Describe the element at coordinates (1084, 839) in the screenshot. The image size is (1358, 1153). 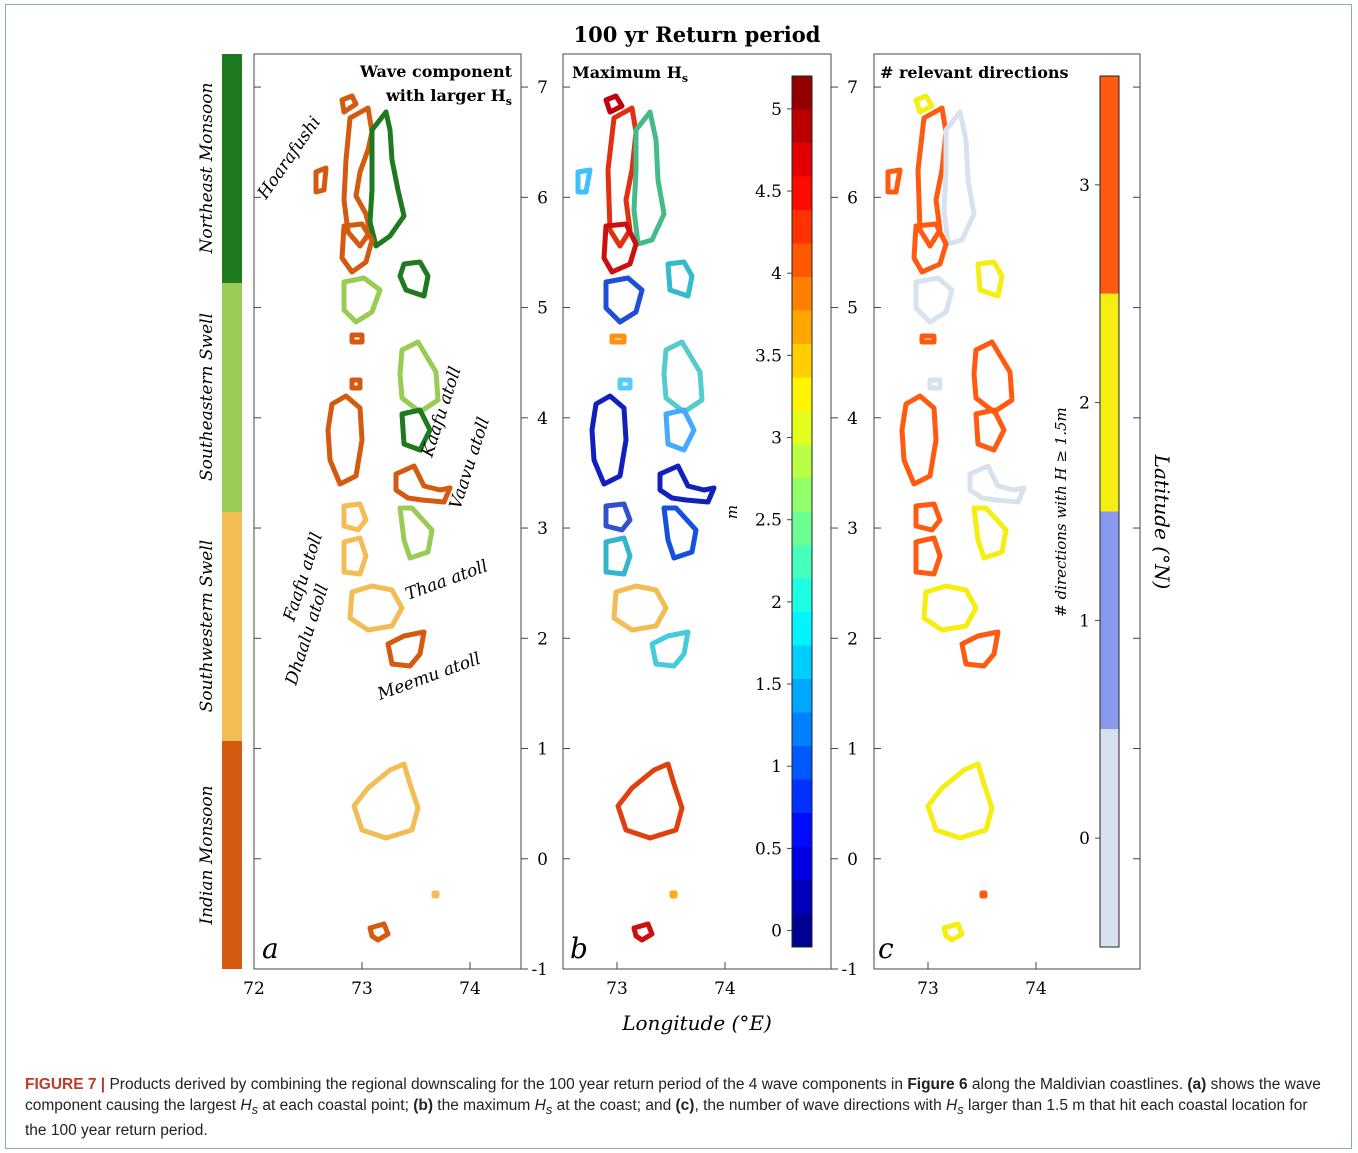
I see `dir-colorbar-tick-label: 0` at that location.